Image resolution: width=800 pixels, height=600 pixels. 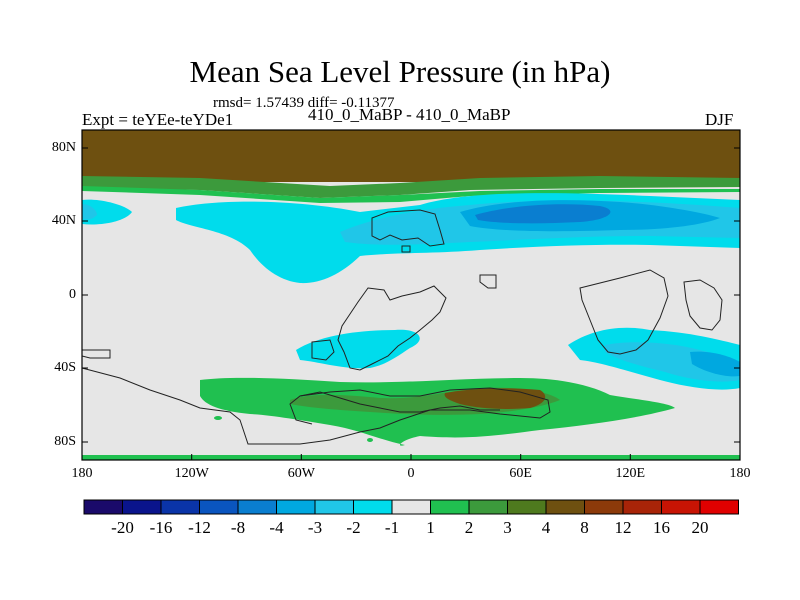 What do you see at coordinates (392, 328) in the screenshot?
I see `coast-south-america` at bounding box center [392, 328].